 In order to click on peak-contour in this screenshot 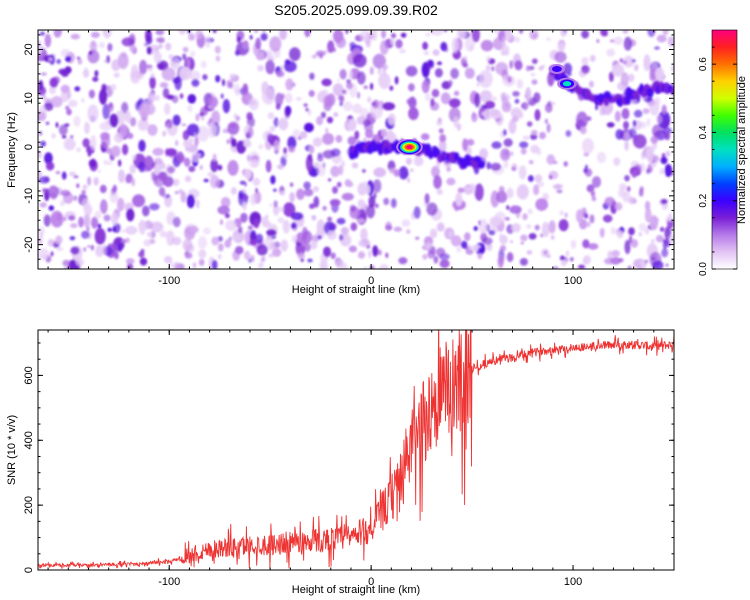, I will do `click(557, 69)`.